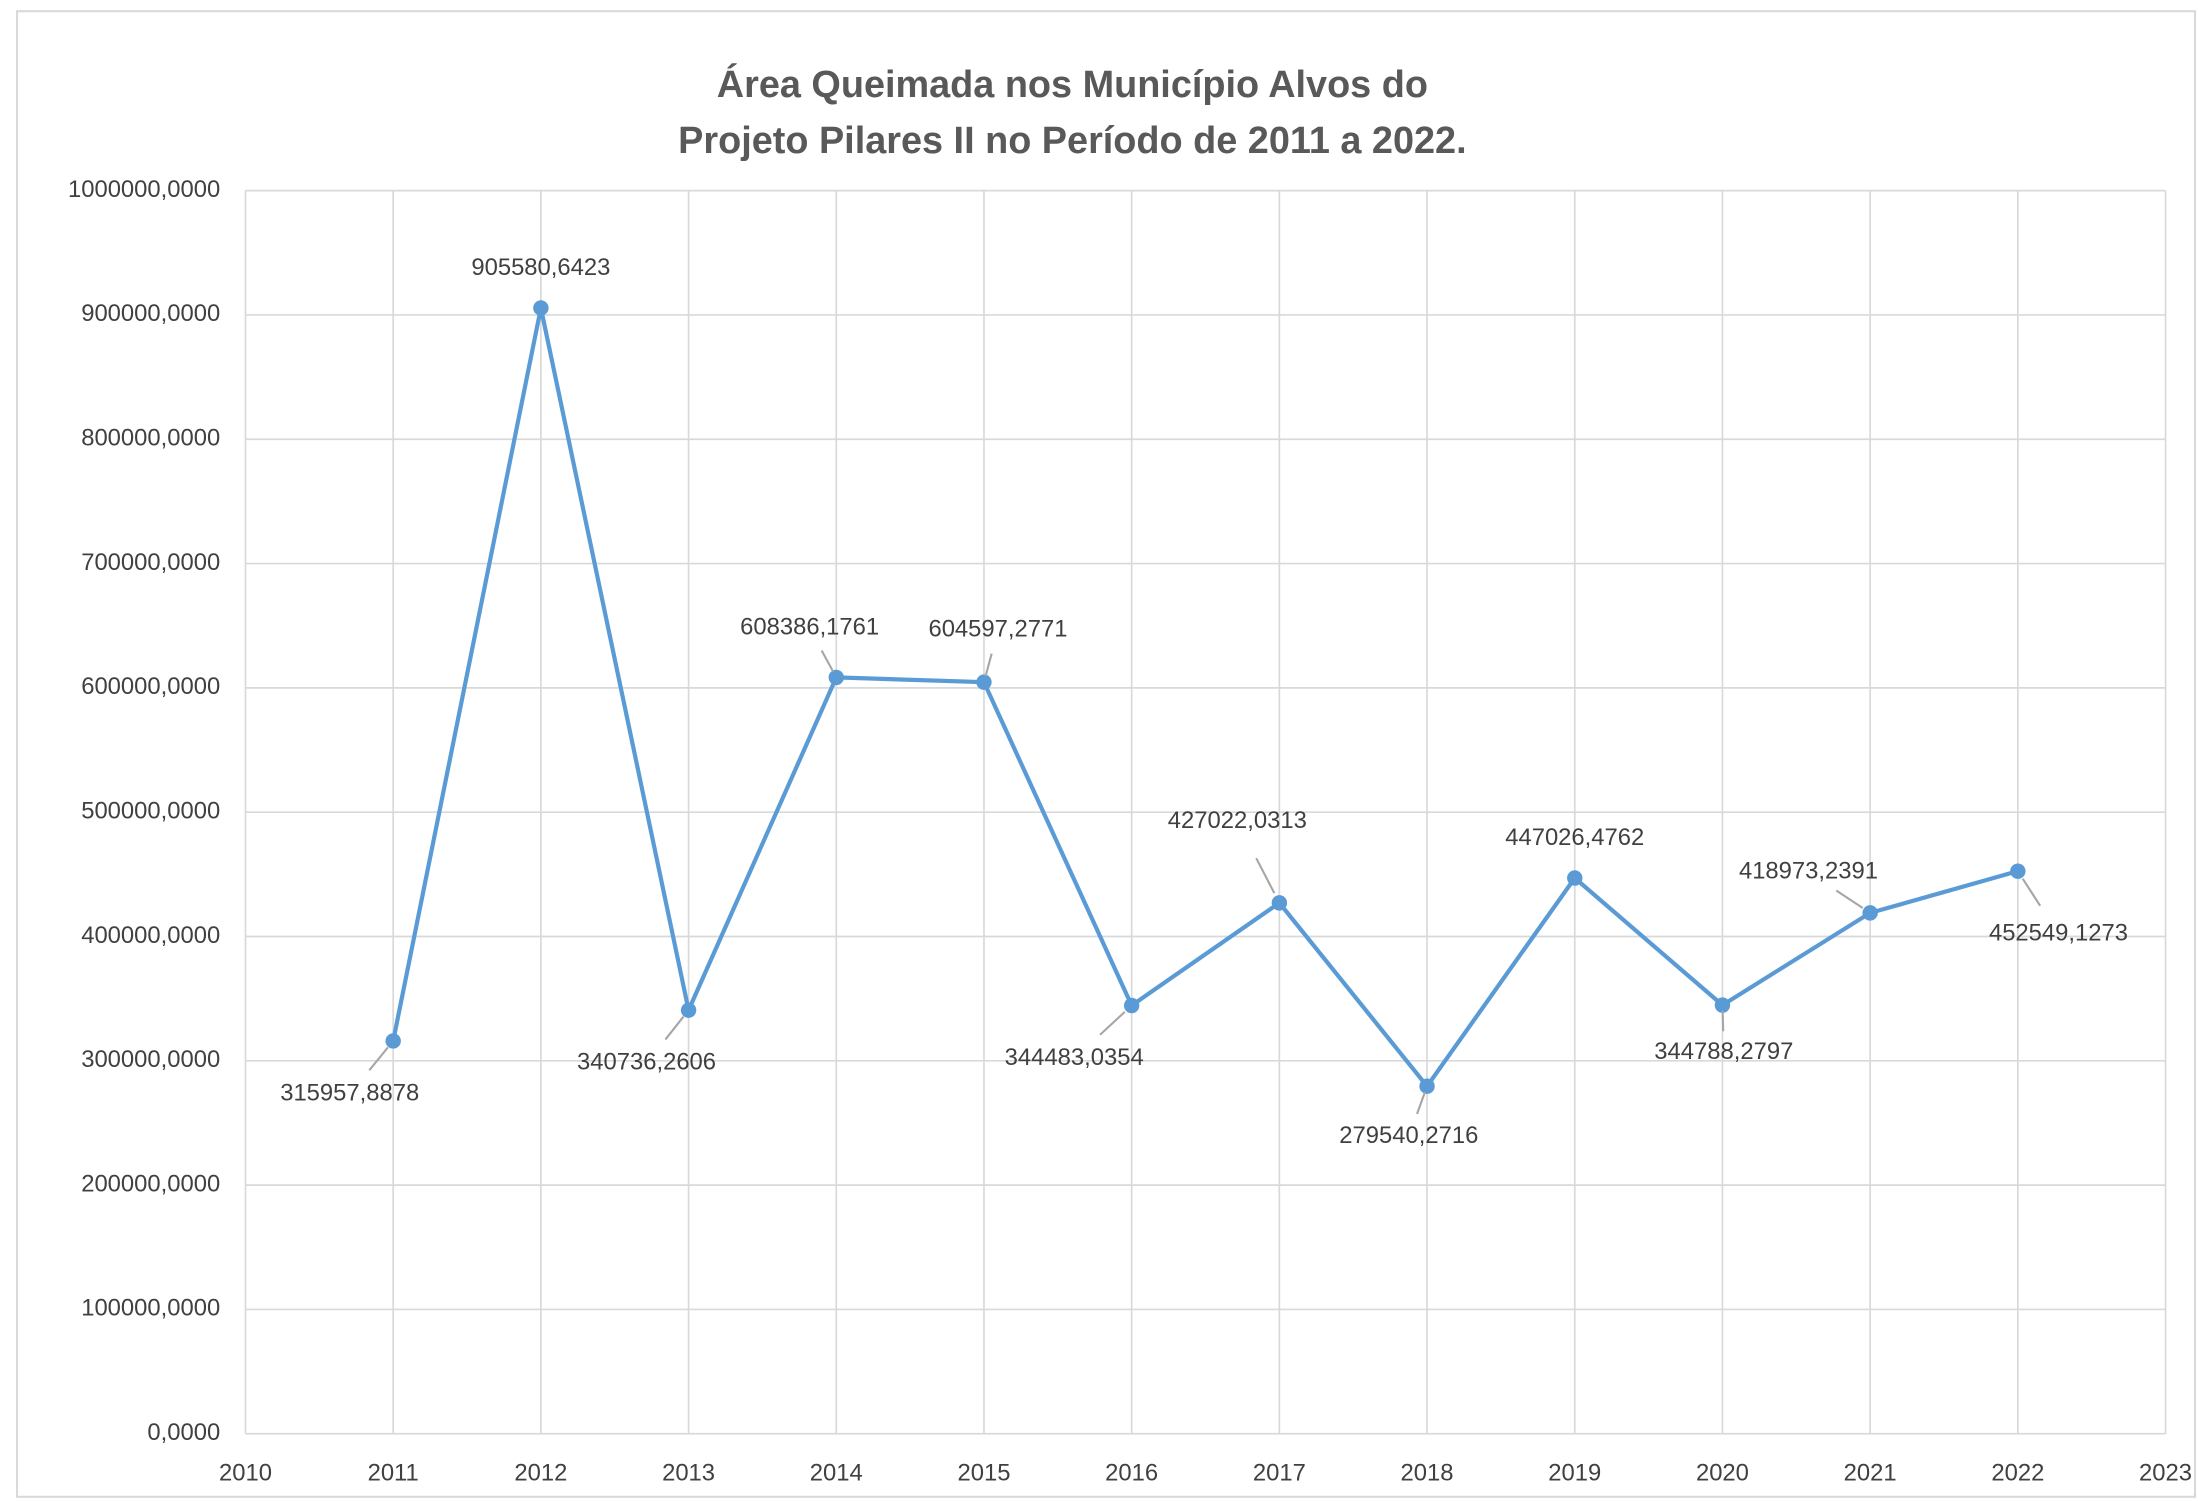 Image resolution: width=2198 pixels, height=1501 pixels. I want to click on data-label: 452549,1273, so click(2058, 933).